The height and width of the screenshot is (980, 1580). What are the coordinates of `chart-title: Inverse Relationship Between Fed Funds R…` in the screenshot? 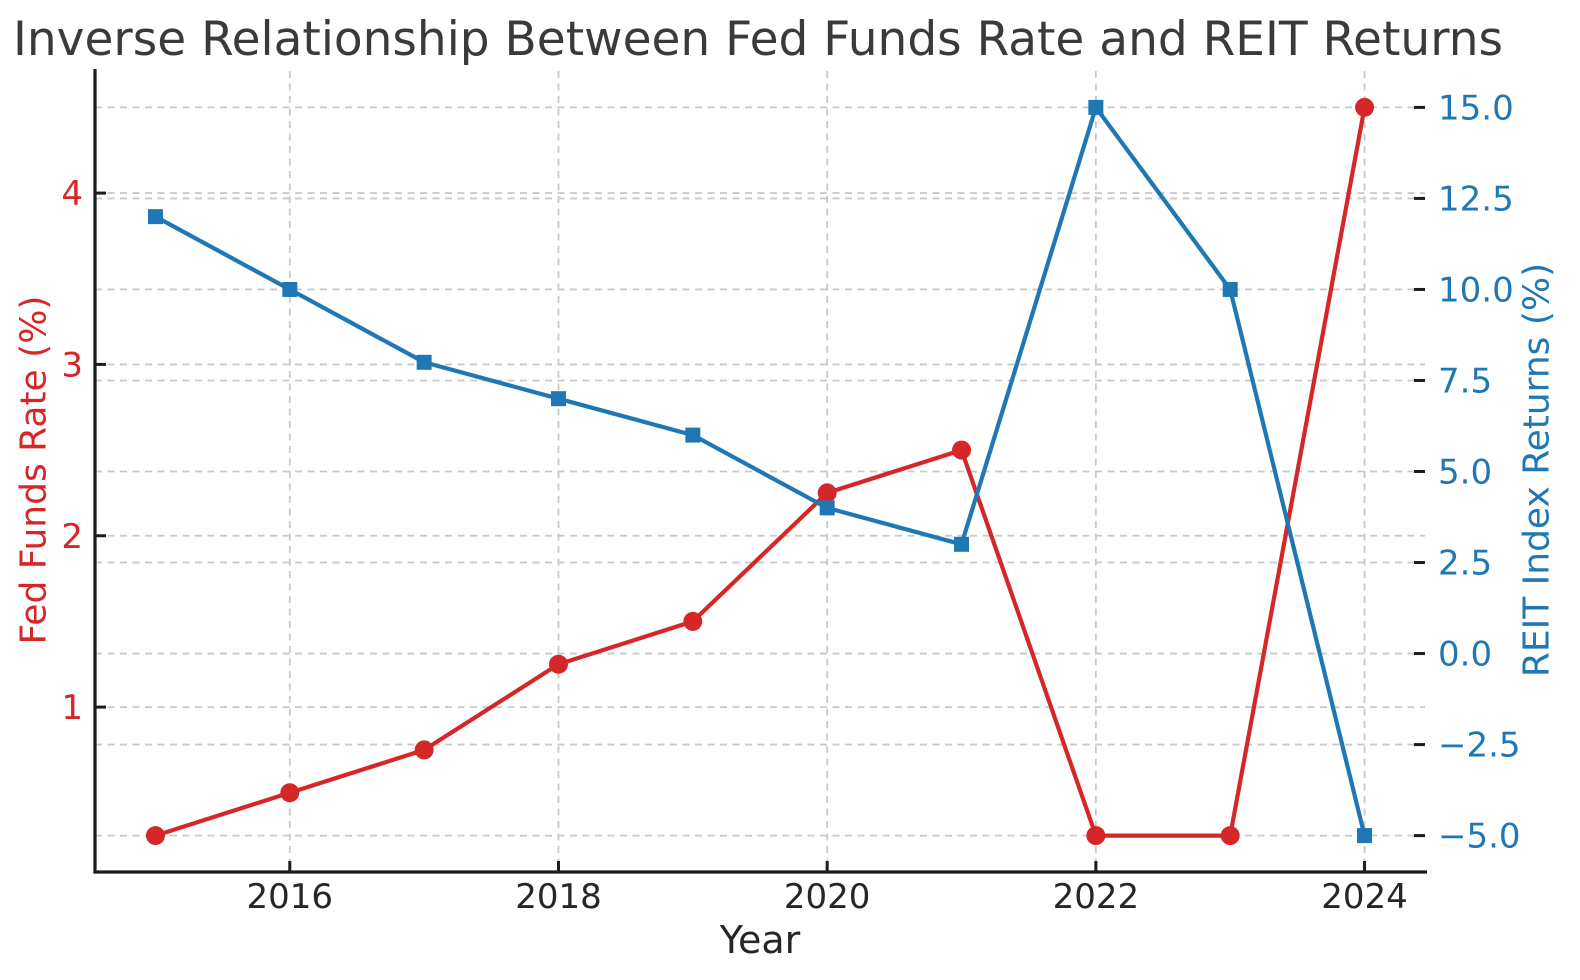 It's located at (758, 39).